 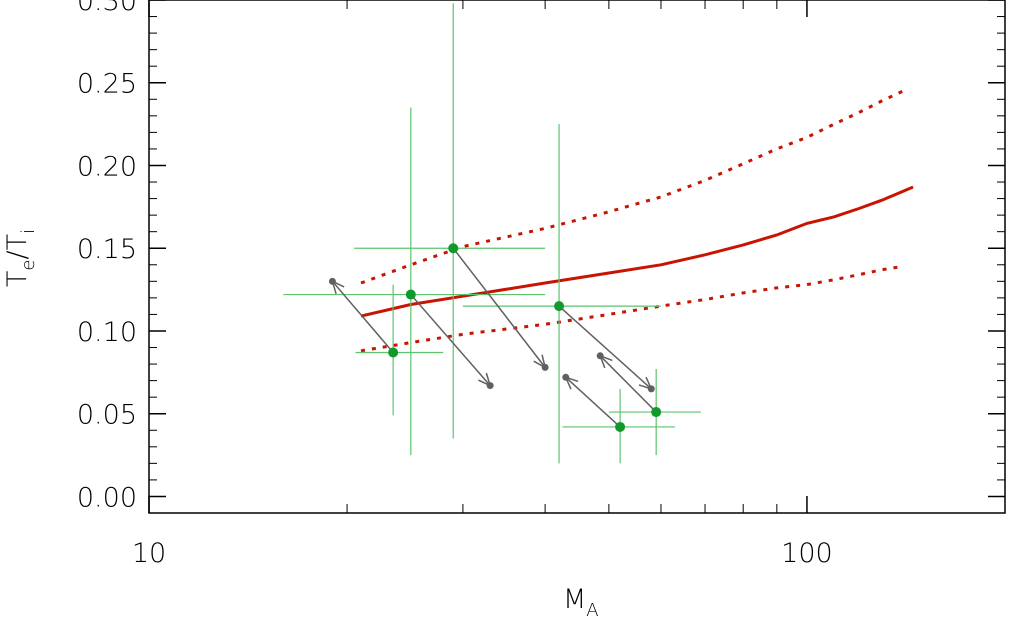 What do you see at coordinates (807, 553) in the screenshot?
I see `x-tick-label: 100` at bounding box center [807, 553].